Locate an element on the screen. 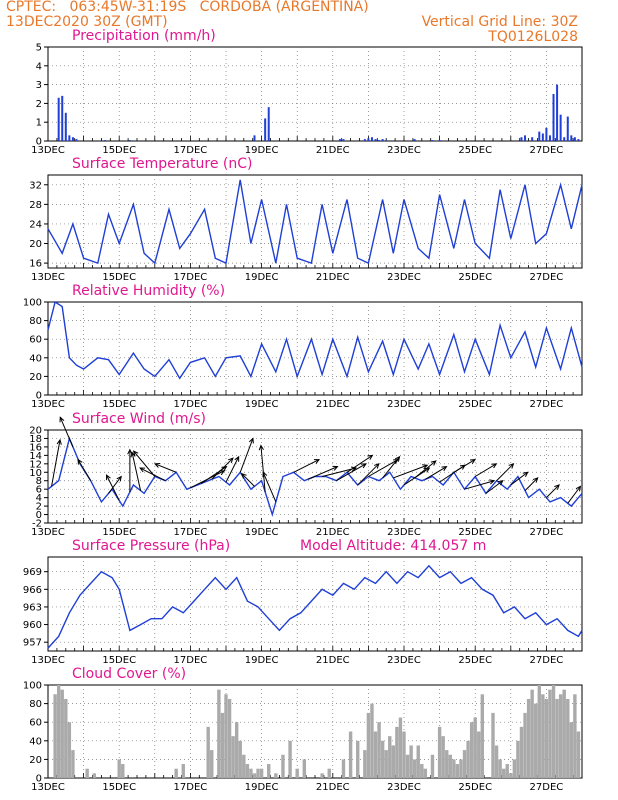  y-tick-label: 20 is located at coordinates (35, 244).